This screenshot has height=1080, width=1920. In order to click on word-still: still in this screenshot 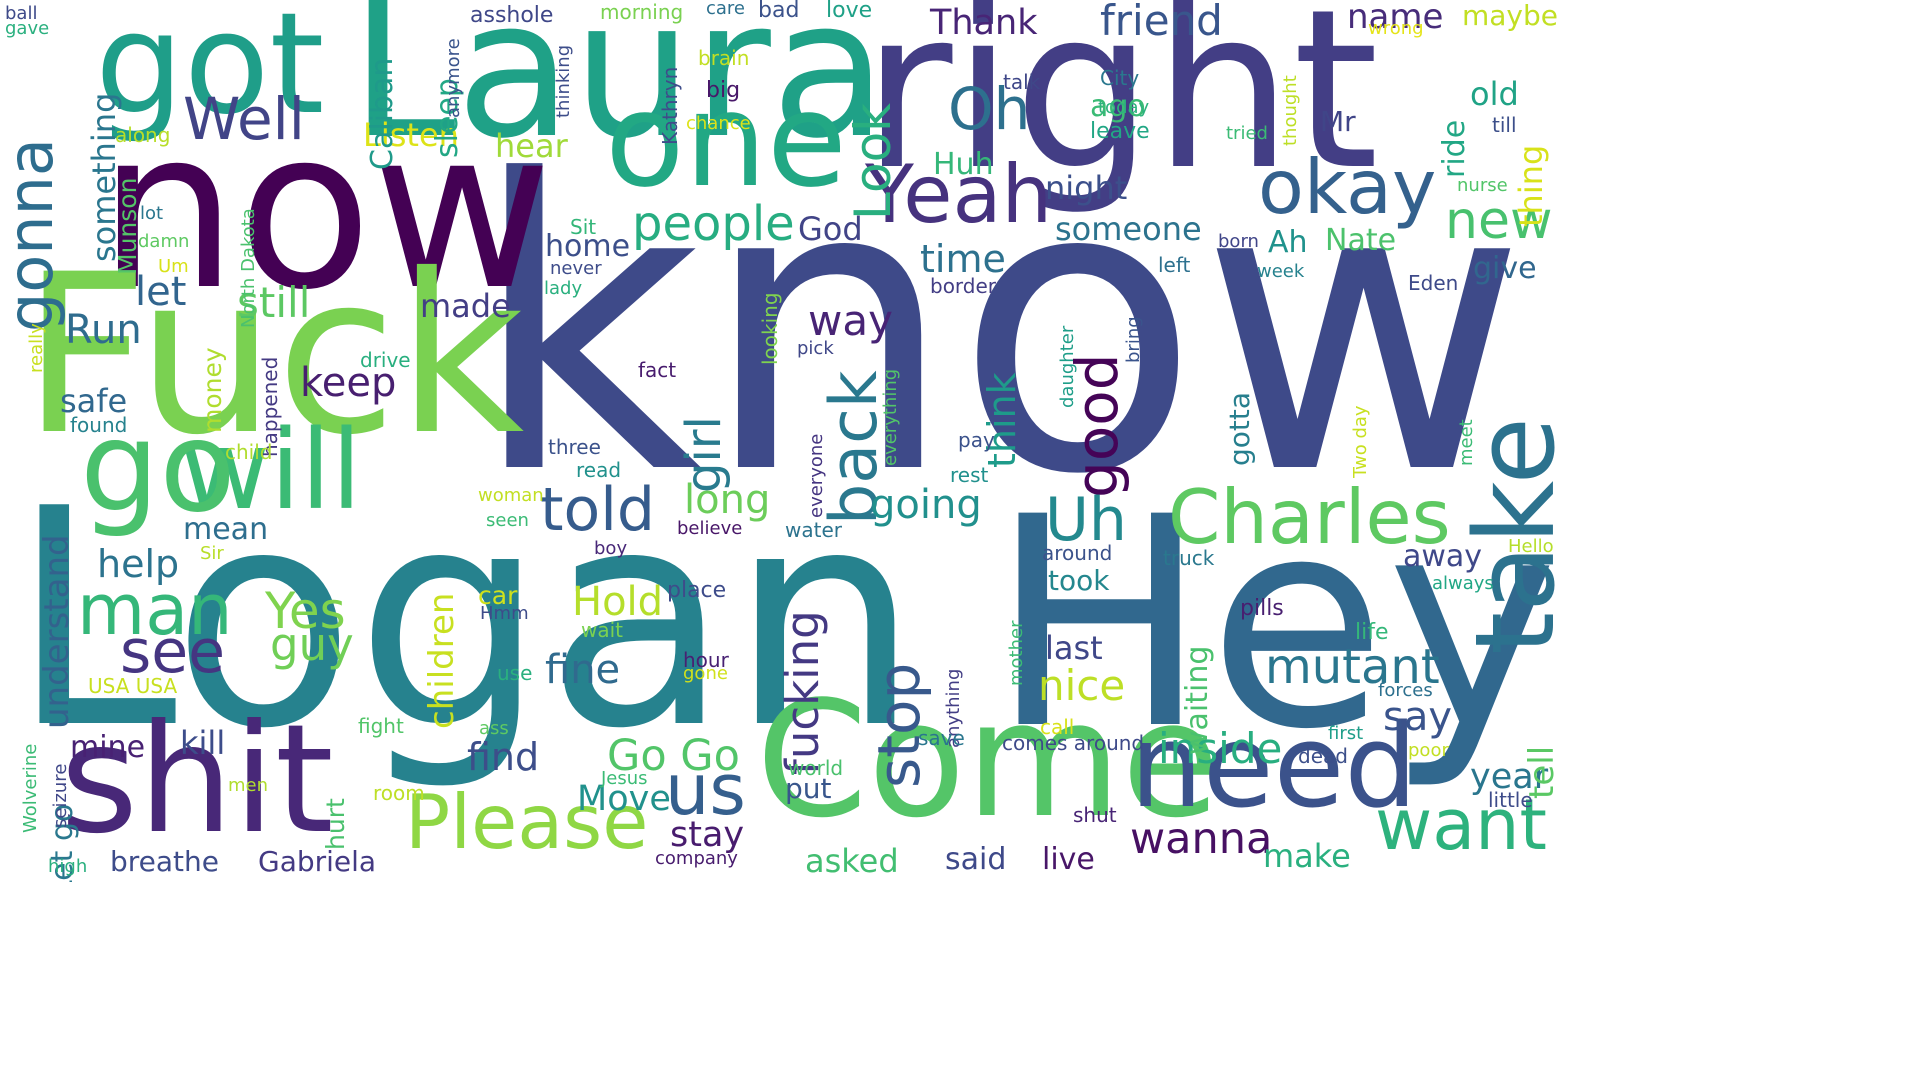, I will do `click(274, 302)`.